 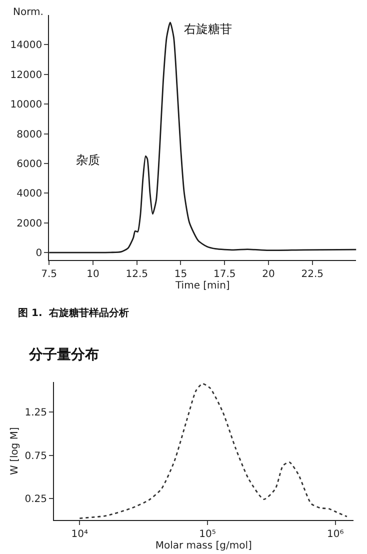 I want to click on x-tick-label: 10⁴, so click(x=79, y=534).